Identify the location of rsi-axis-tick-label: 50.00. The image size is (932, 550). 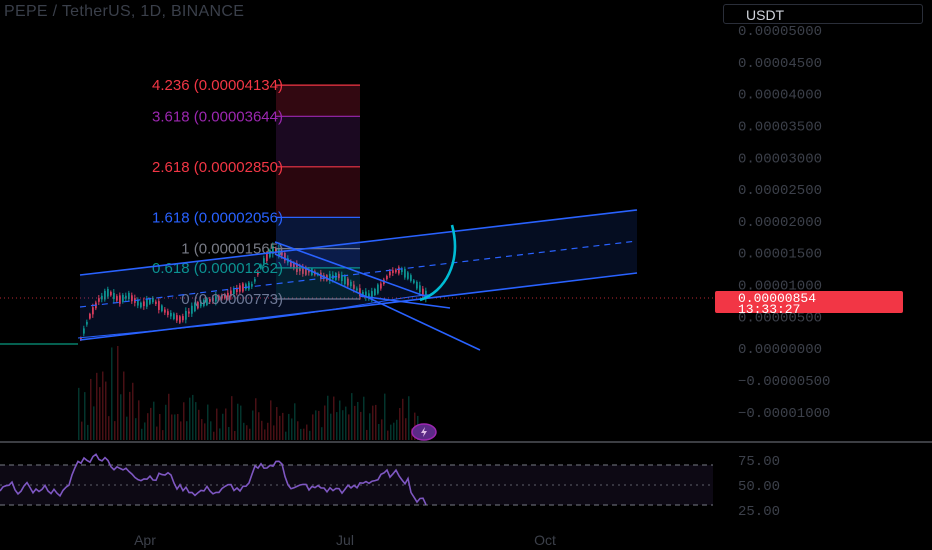
(759, 487).